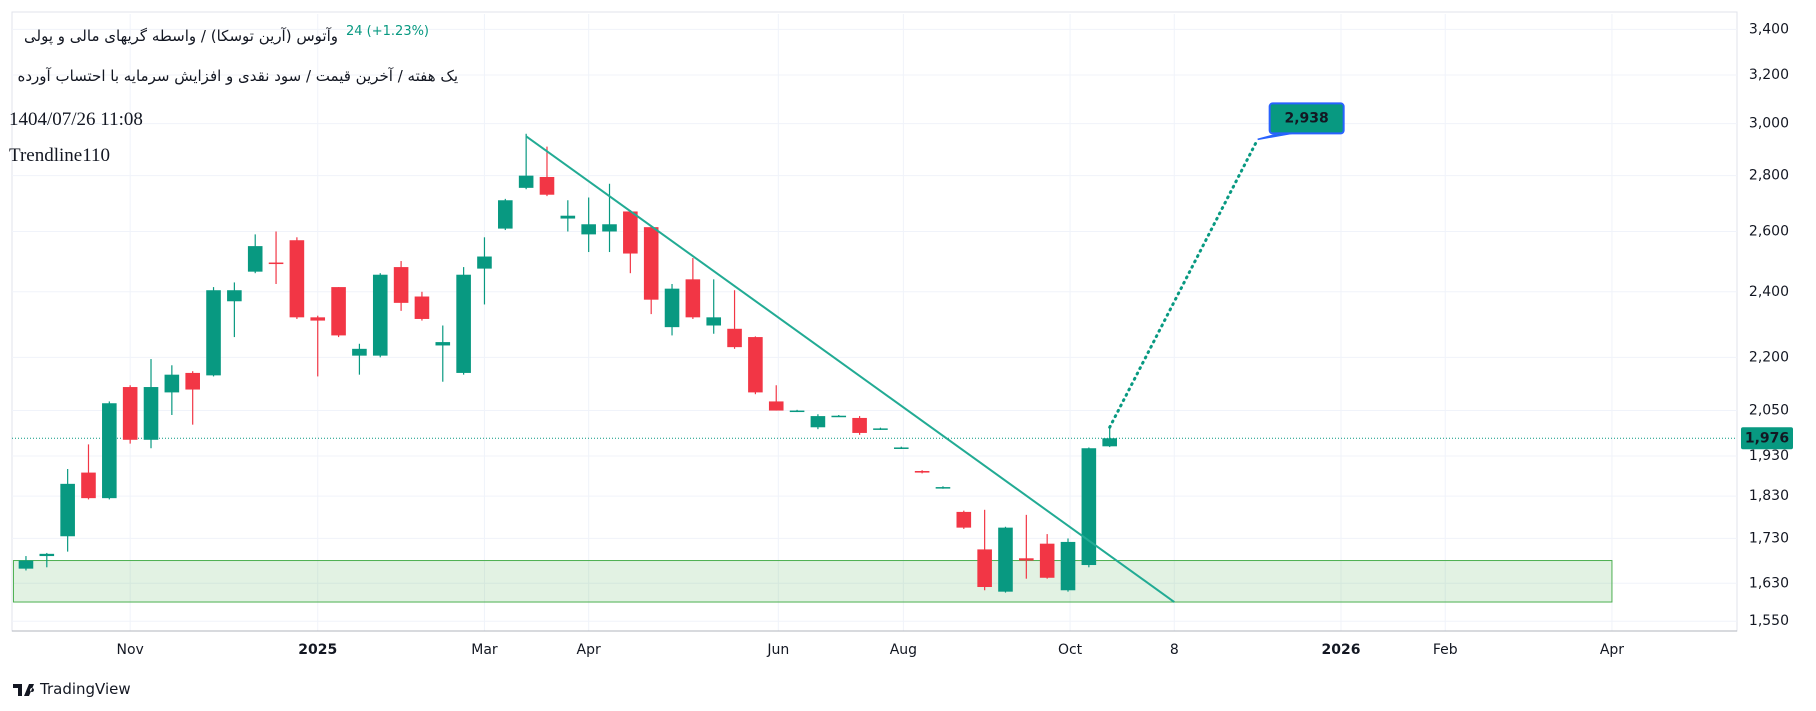 The width and height of the screenshot is (1816, 711). What do you see at coordinates (1769, 496) in the screenshot?
I see `y-tick-label: 1,830` at bounding box center [1769, 496].